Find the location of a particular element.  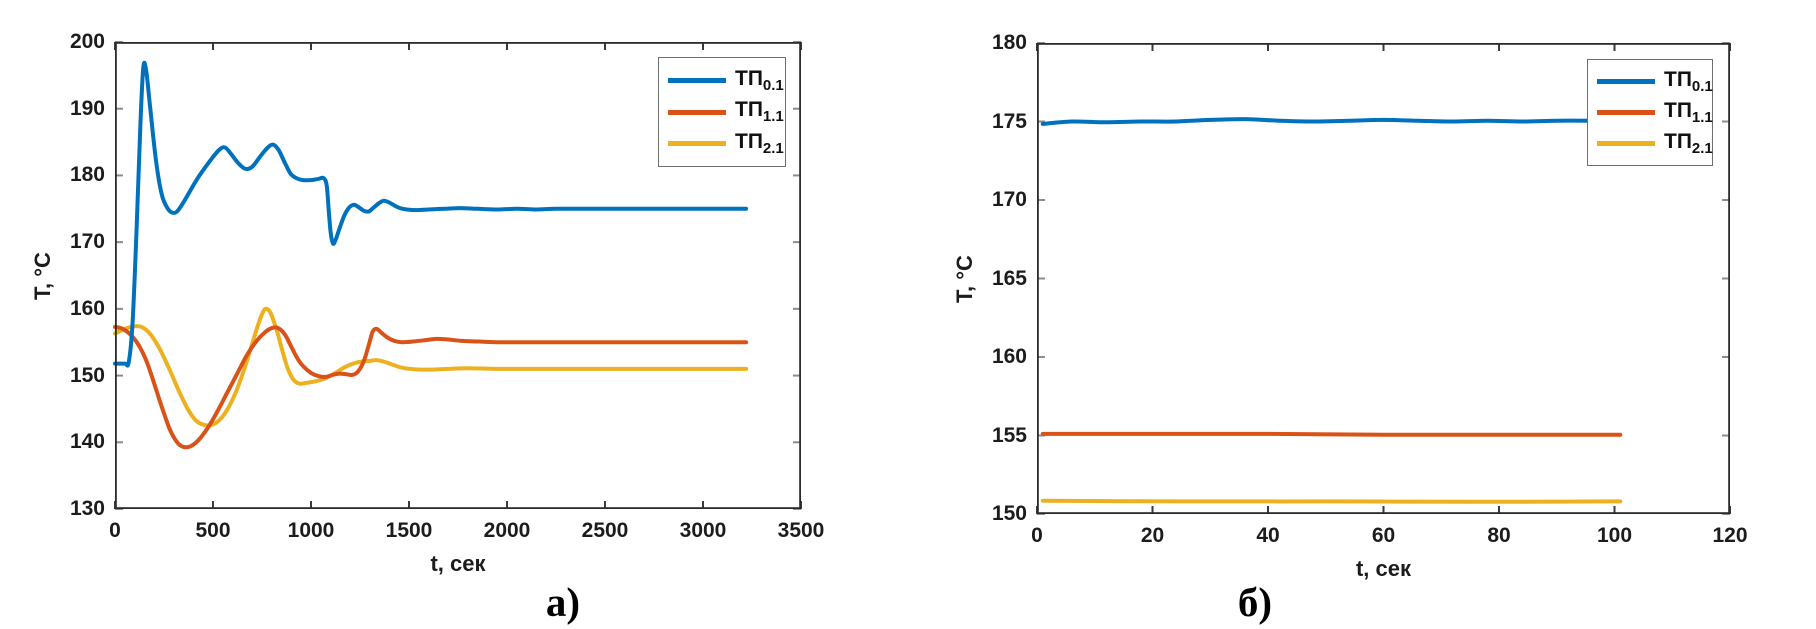

plot-b-legend: ТП0.1 ТП1.1 ТП2.1 is located at coordinates (1650, 112).